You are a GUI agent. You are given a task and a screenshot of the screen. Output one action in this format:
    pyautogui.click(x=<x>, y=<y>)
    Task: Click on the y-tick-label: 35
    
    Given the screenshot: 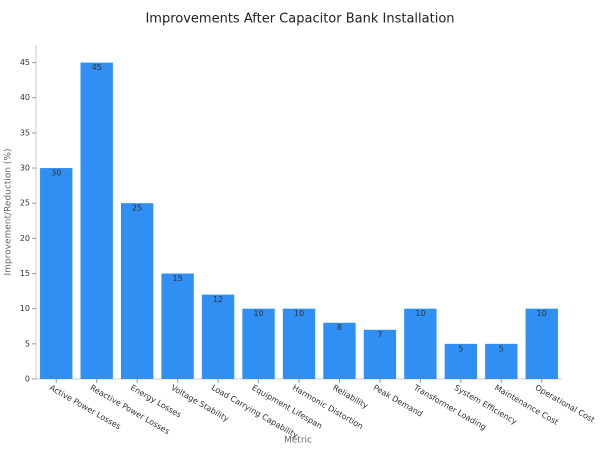 What is the action you would take?
    pyautogui.click(x=25, y=132)
    